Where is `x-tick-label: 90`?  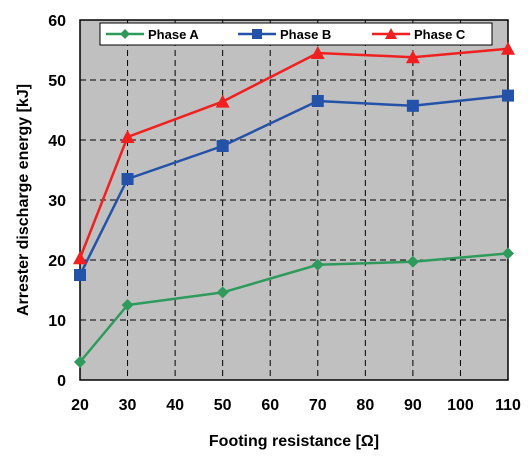
x-tick-label: 90 is located at coordinates (413, 405).